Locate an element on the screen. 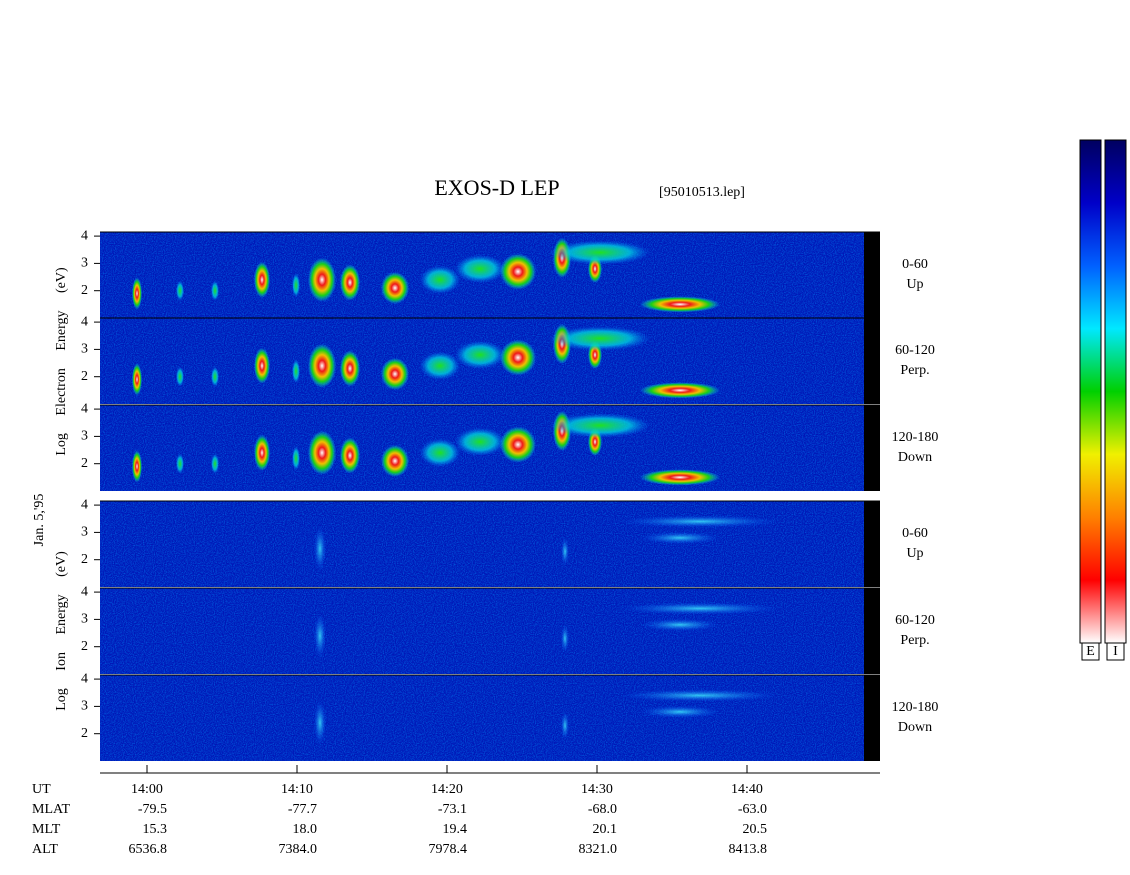  x-tick-label: 14:00 is located at coordinates (147, 789).